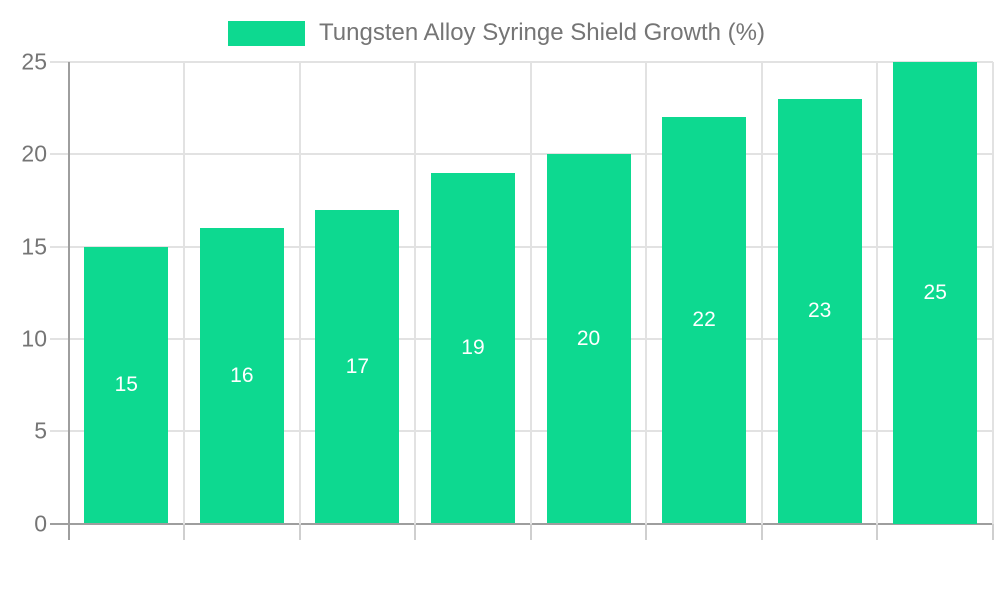  I want to click on x-axis-line, so click(521, 523).